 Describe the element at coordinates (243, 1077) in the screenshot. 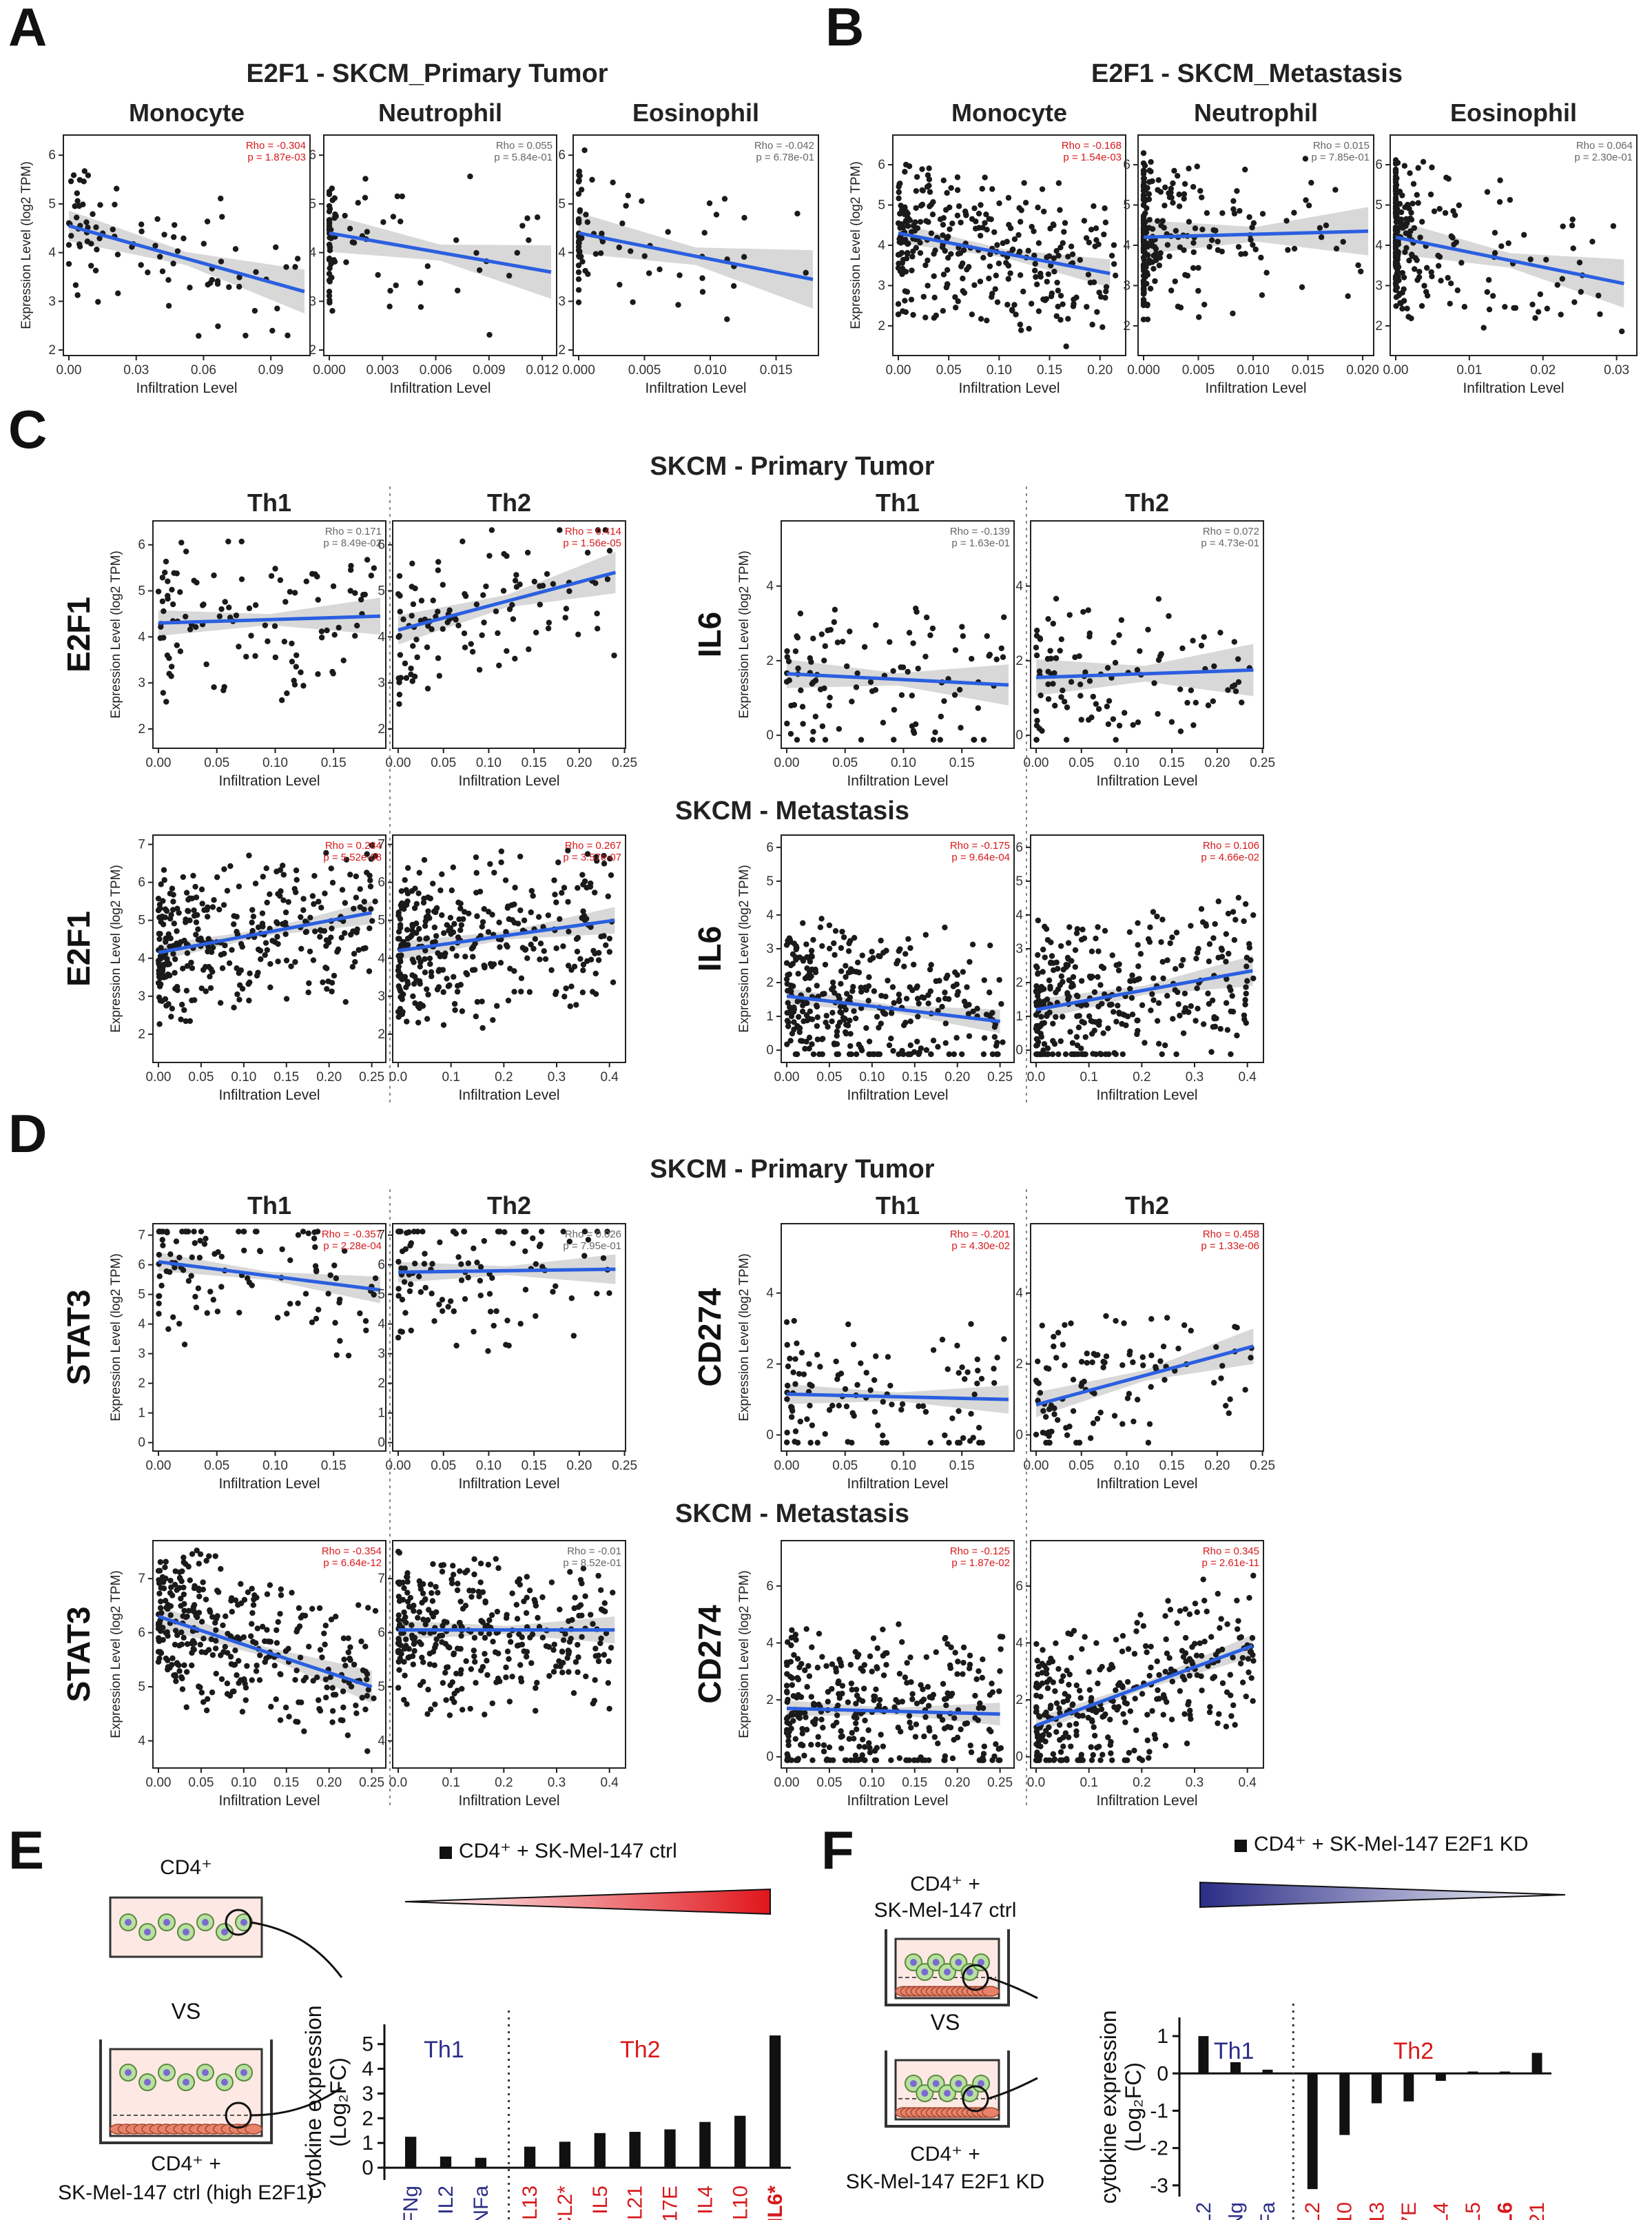

I see `x-tick-label: 0.10` at that location.